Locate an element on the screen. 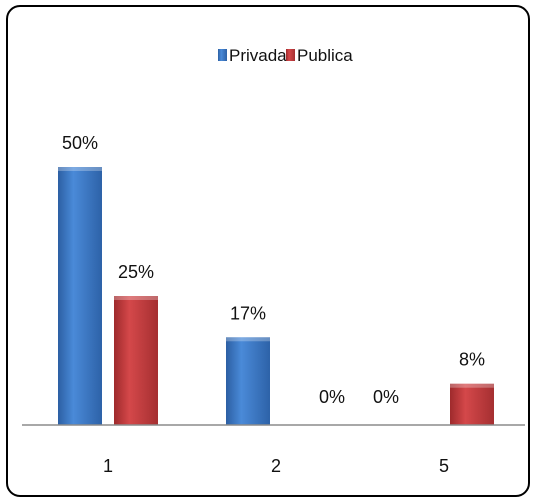  data-label-privada-1: 50% is located at coordinates (80, 143).